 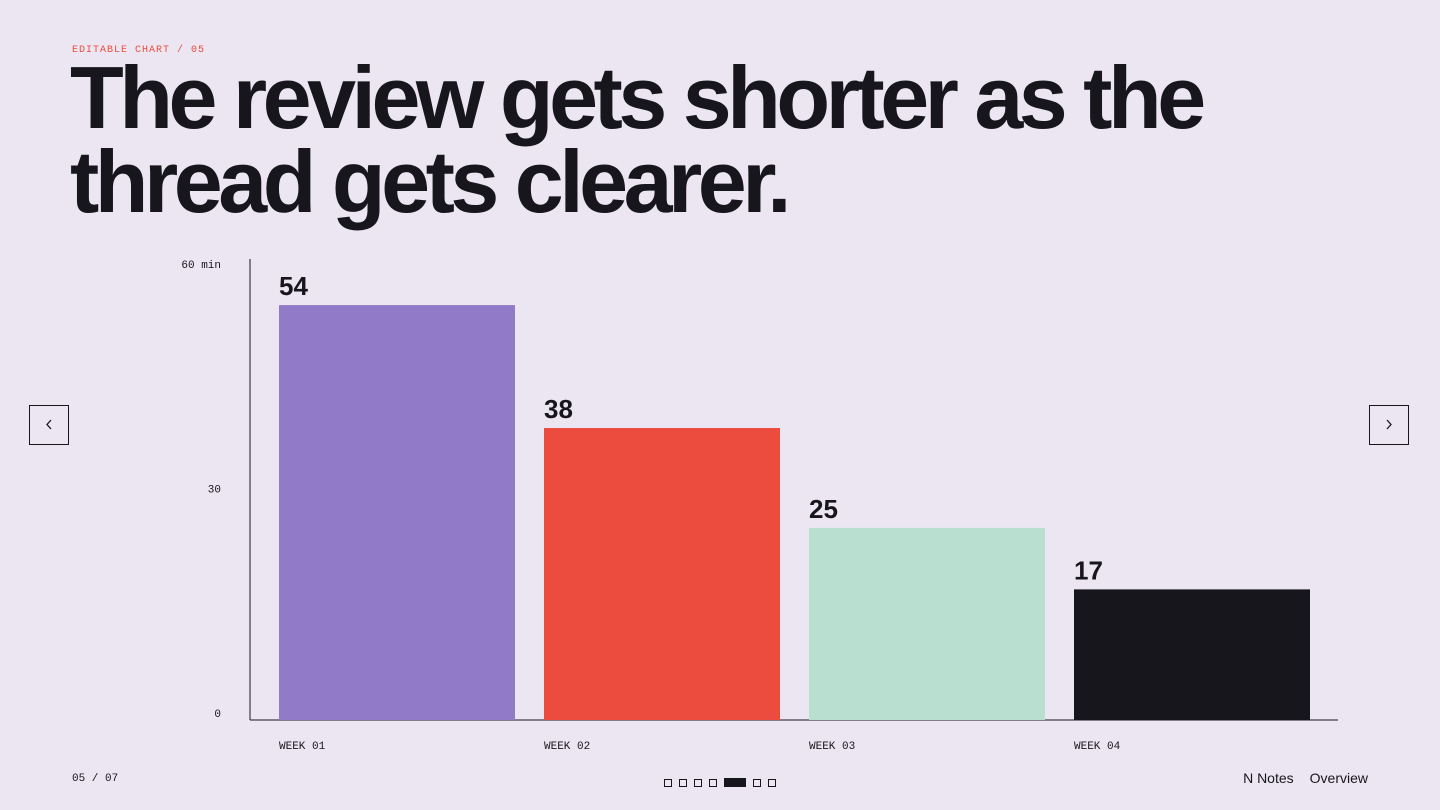 What do you see at coordinates (217, 715) in the screenshot?
I see `y-tick-label: 0` at bounding box center [217, 715].